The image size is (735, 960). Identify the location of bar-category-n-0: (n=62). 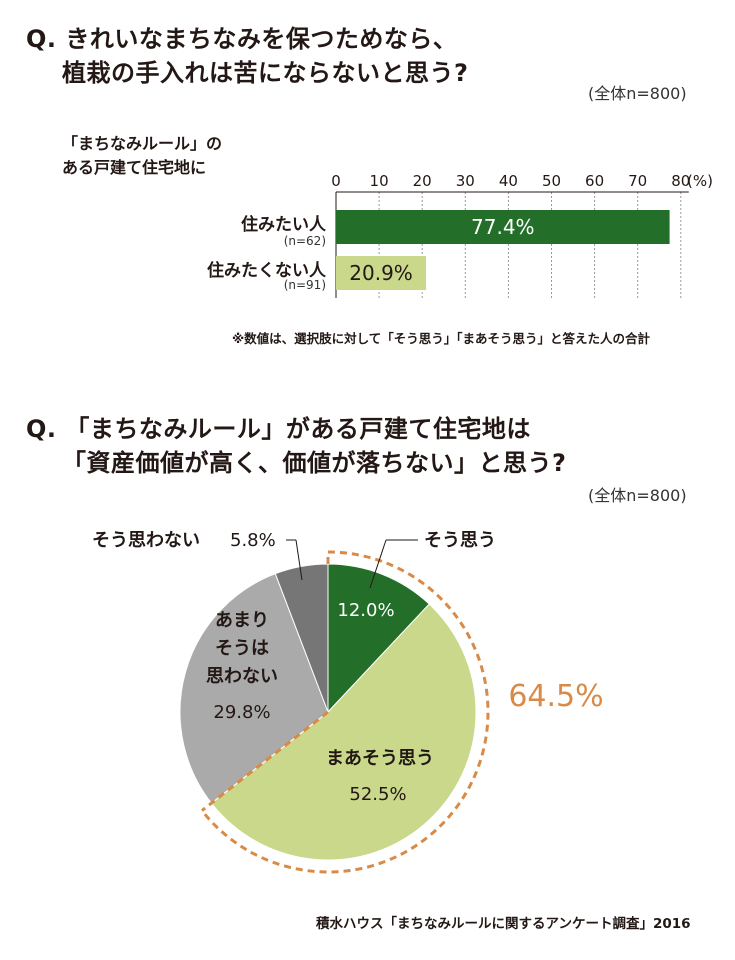
(304, 241).